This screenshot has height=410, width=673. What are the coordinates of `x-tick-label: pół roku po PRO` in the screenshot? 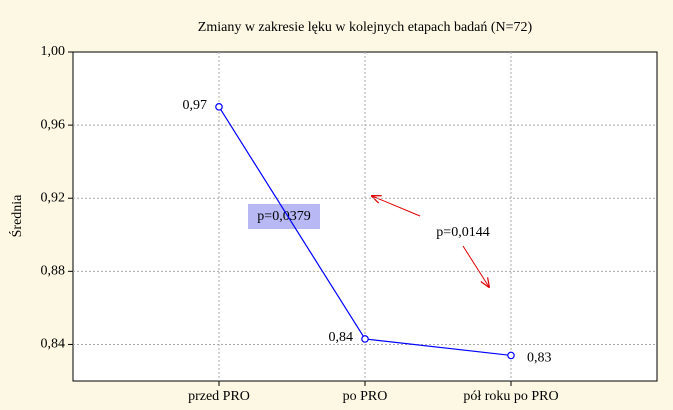 It's located at (510, 396).